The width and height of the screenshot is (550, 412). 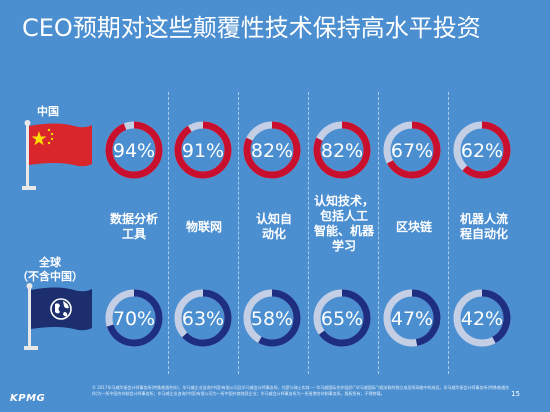 I want to click on category-label: 区块链, so click(x=413, y=227).